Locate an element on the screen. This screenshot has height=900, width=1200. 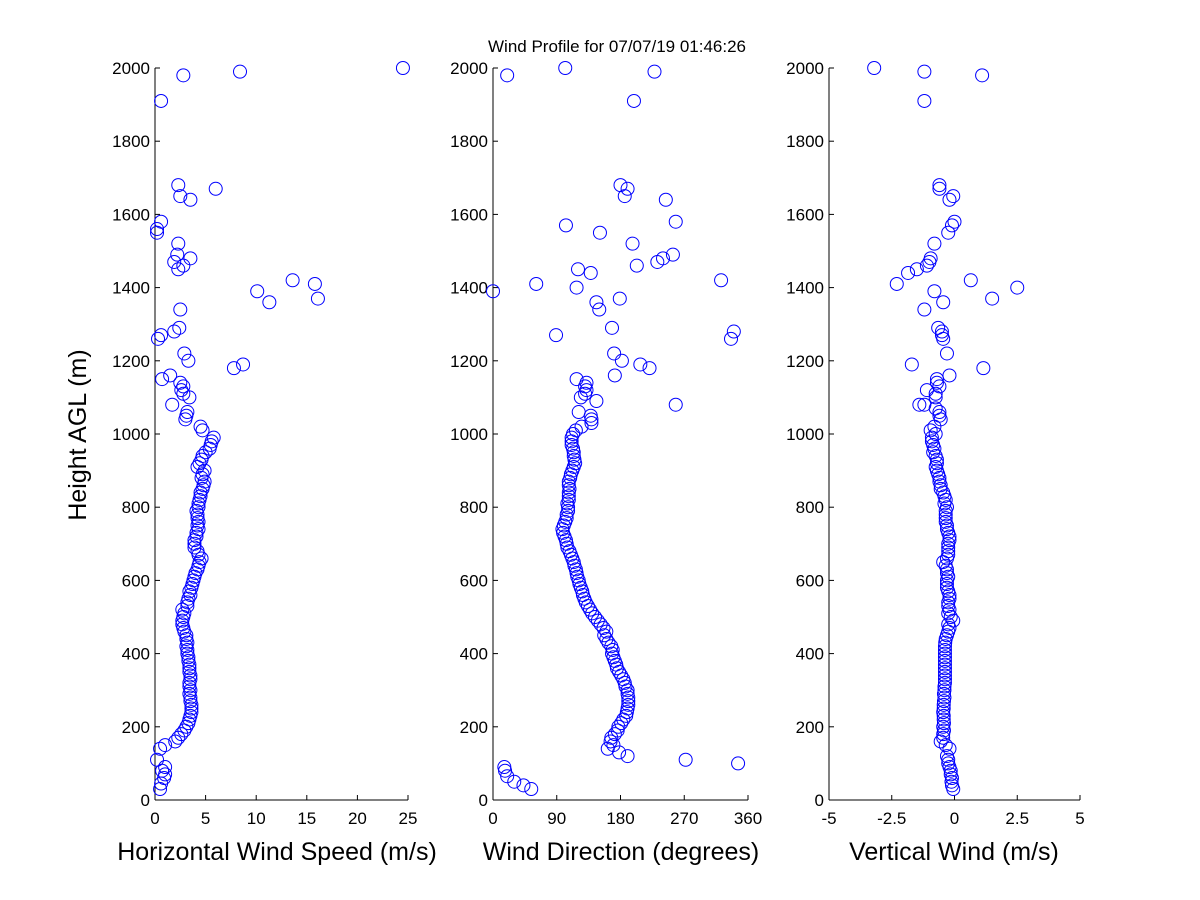
y-tick-label: 1800 is located at coordinates (131, 141).